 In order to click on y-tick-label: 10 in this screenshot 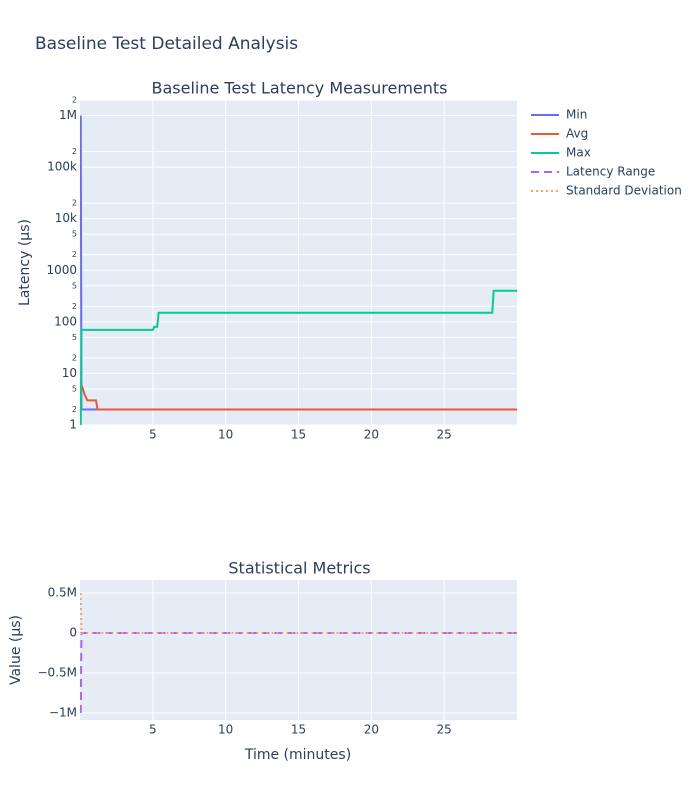, I will do `click(69, 373)`.